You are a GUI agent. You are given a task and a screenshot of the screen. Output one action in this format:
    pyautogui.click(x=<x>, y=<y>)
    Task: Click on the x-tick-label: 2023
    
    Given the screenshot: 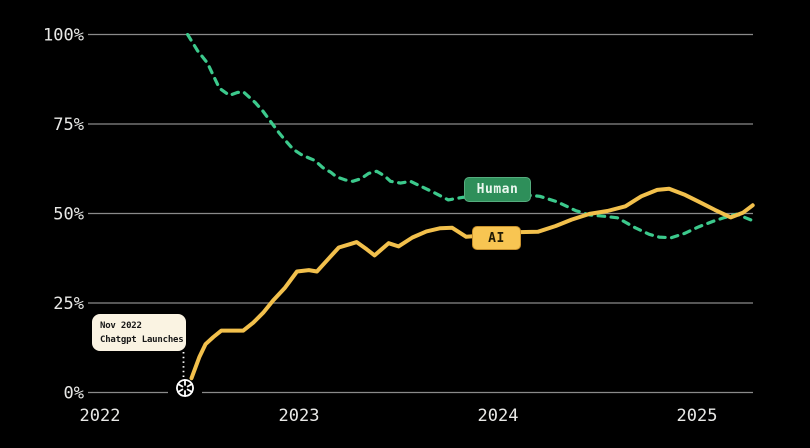 What is the action you would take?
    pyautogui.click(x=299, y=416)
    